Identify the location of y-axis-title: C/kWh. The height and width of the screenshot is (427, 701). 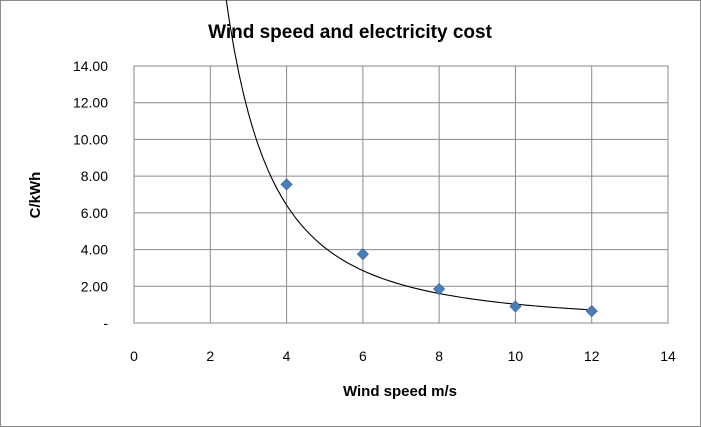
(35, 195).